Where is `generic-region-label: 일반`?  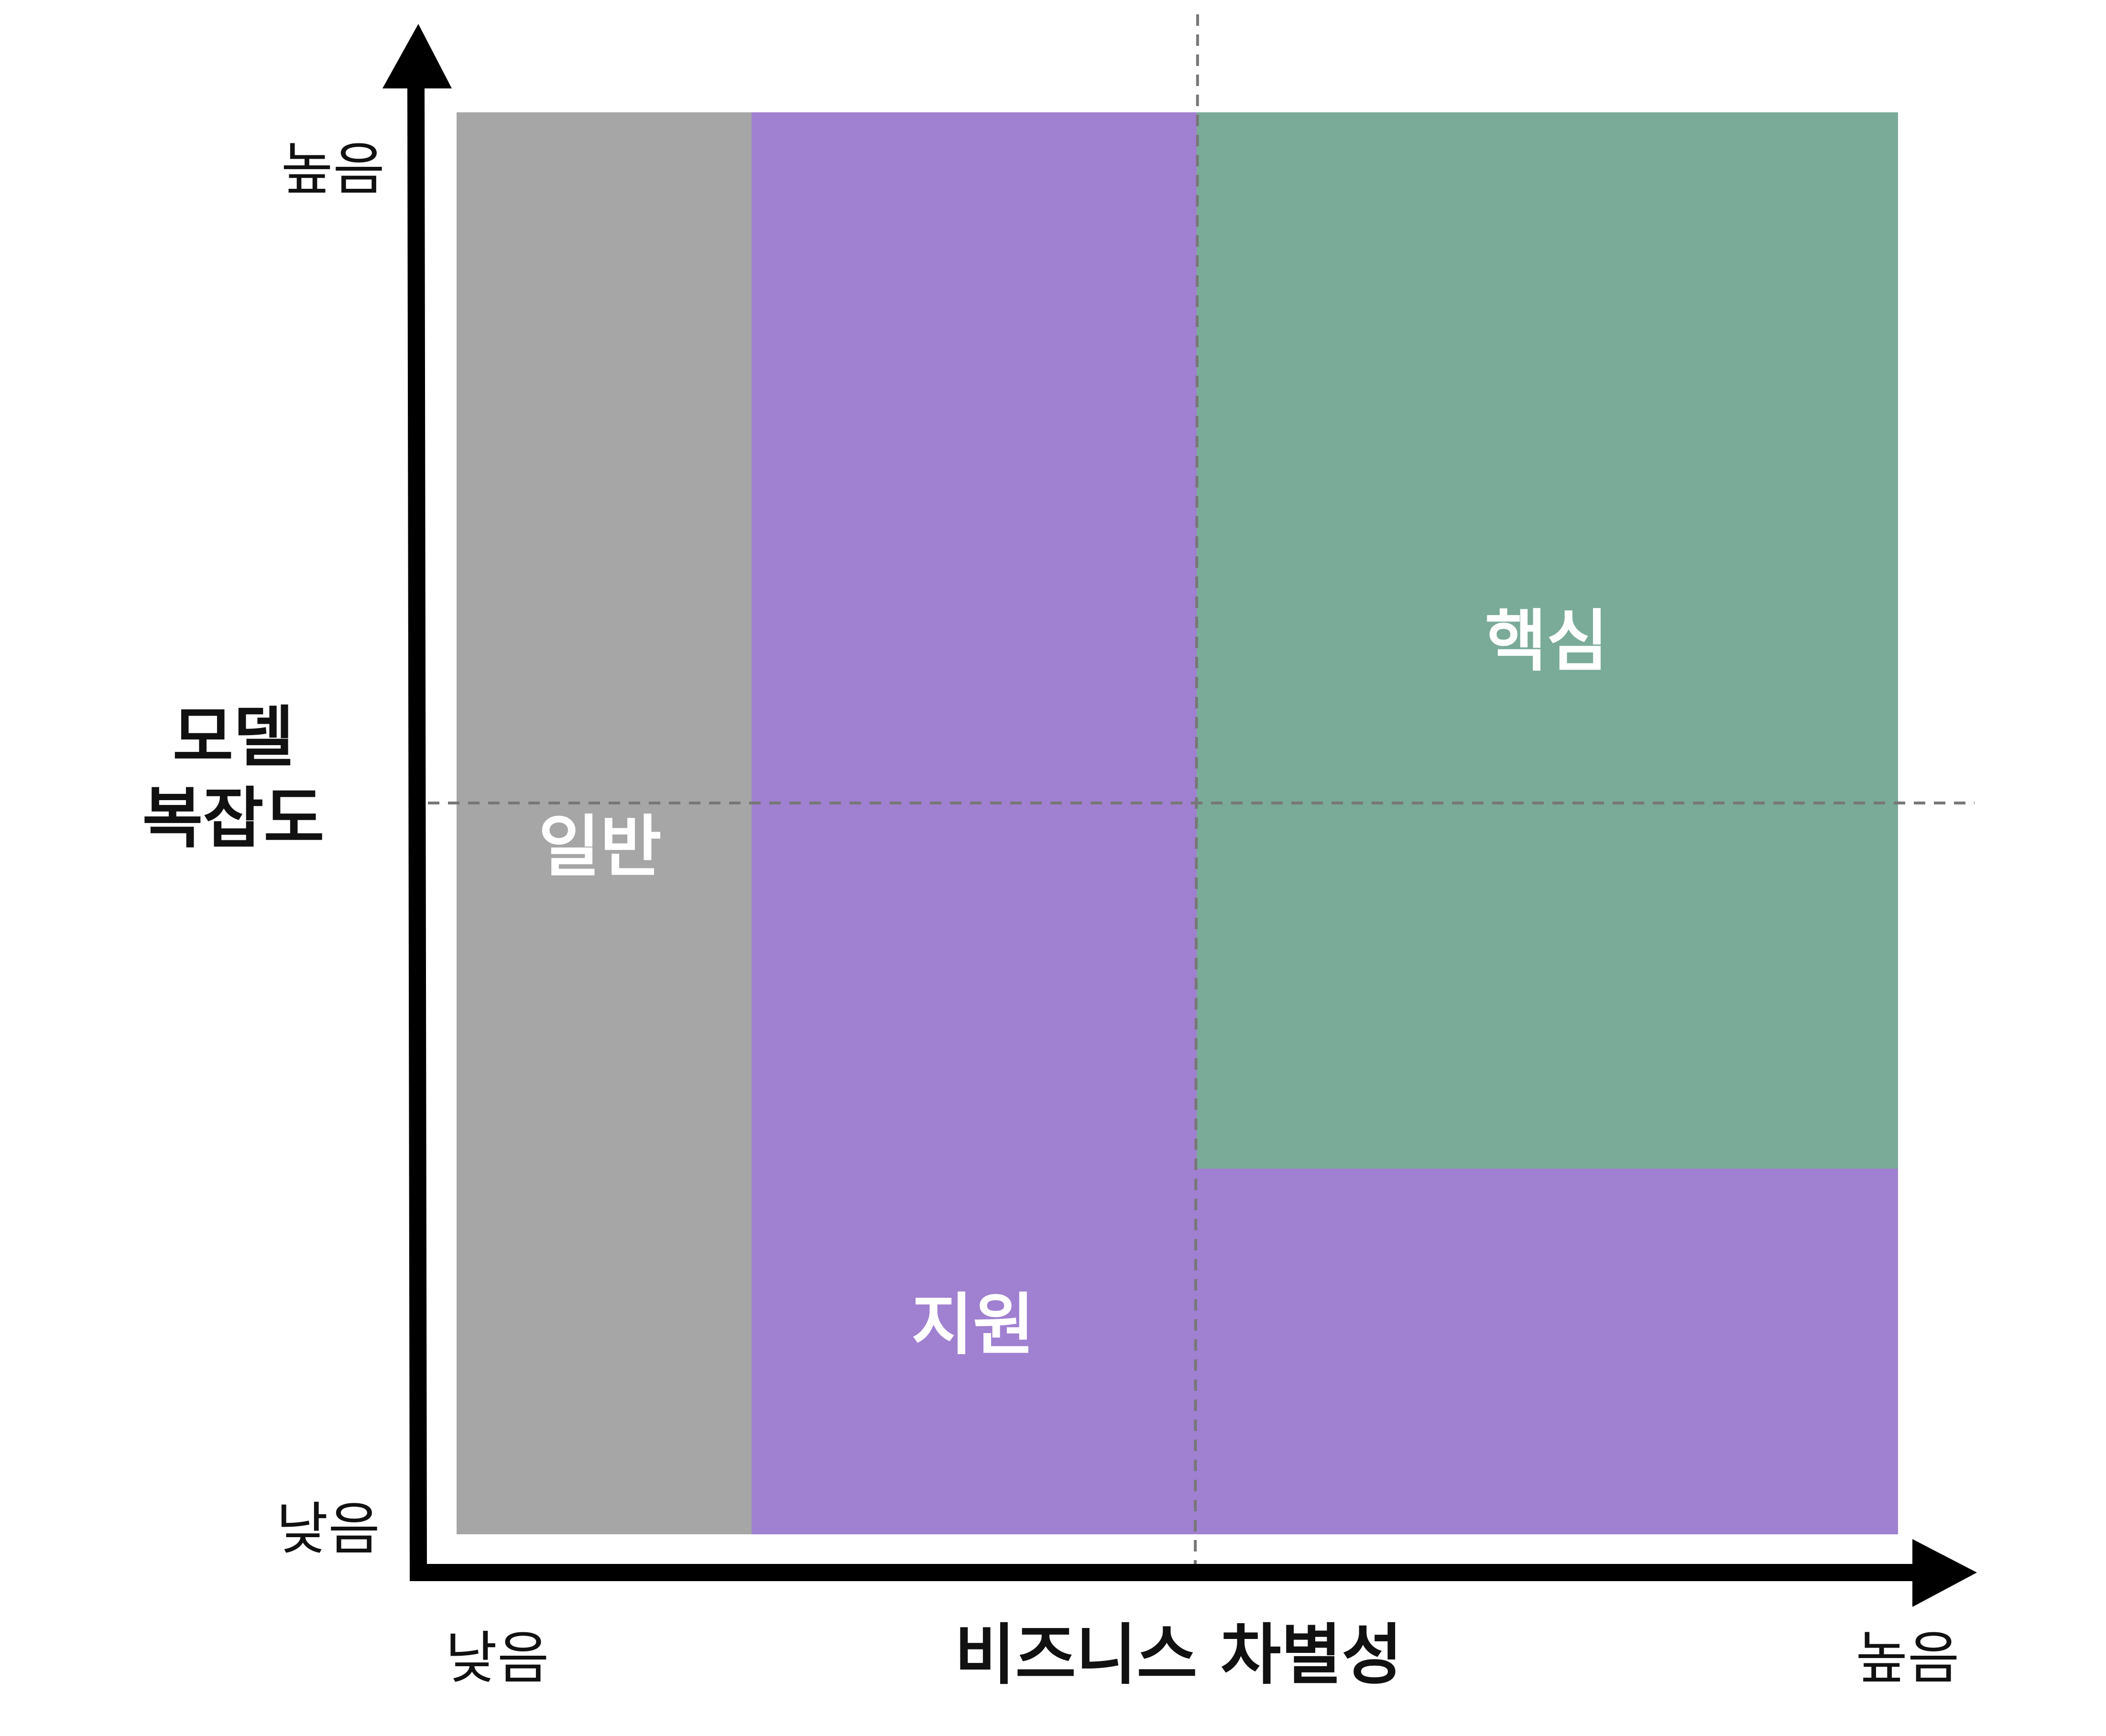
generic-region-label: 일반 is located at coordinates (600, 847).